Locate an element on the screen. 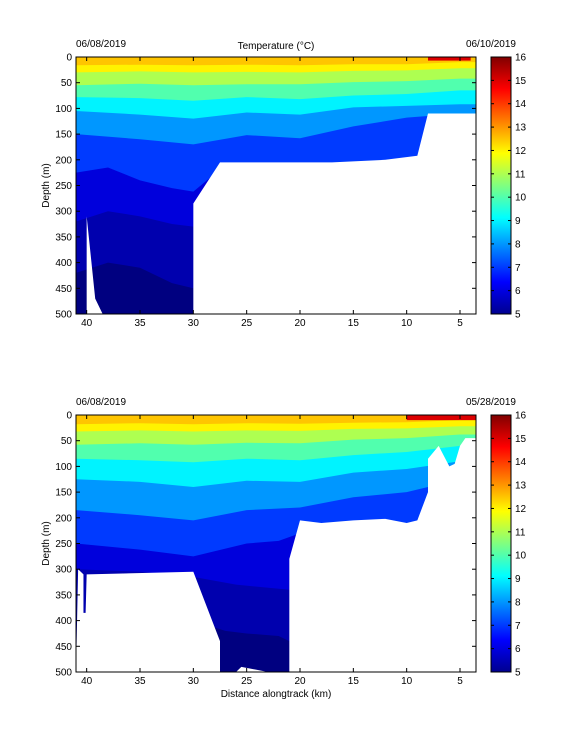 The image size is (576, 756). x-axis-label: Distance alongtrack (km) is located at coordinates (276, 694).